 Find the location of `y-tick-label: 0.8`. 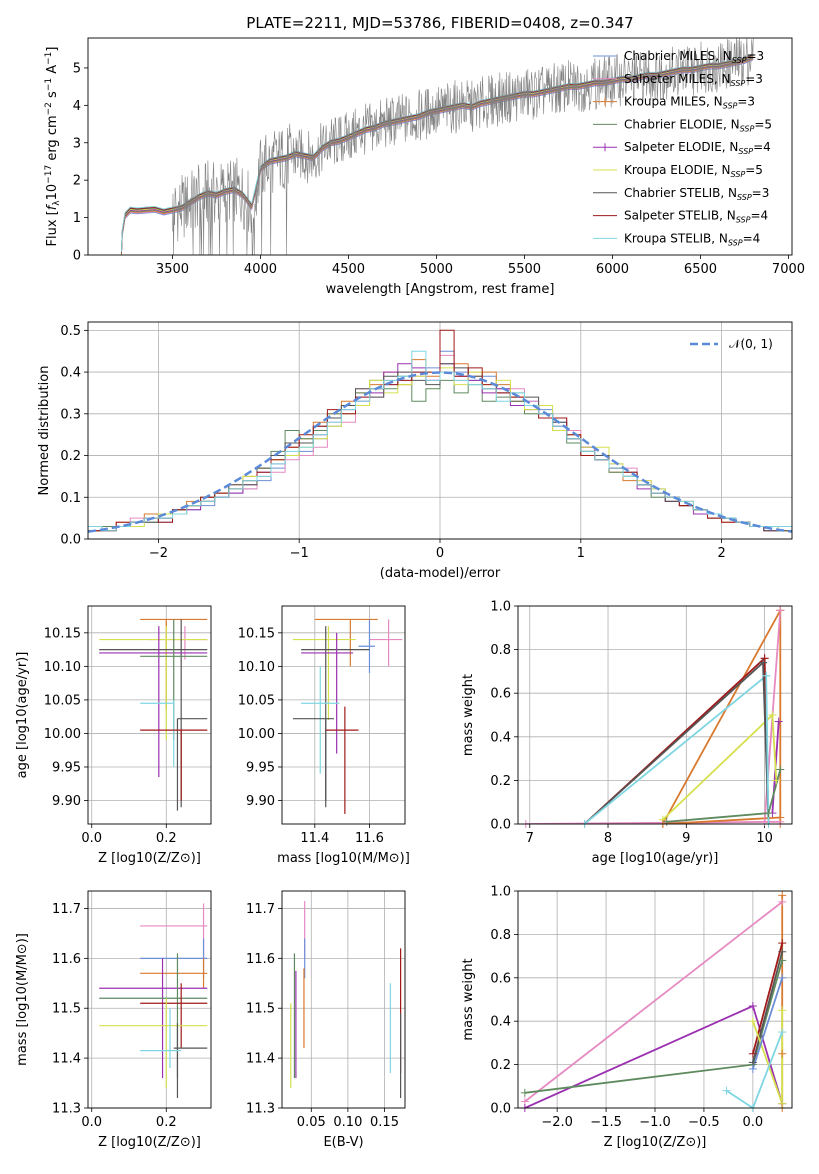

y-tick-label: 0.8 is located at coordinates (500, 935).